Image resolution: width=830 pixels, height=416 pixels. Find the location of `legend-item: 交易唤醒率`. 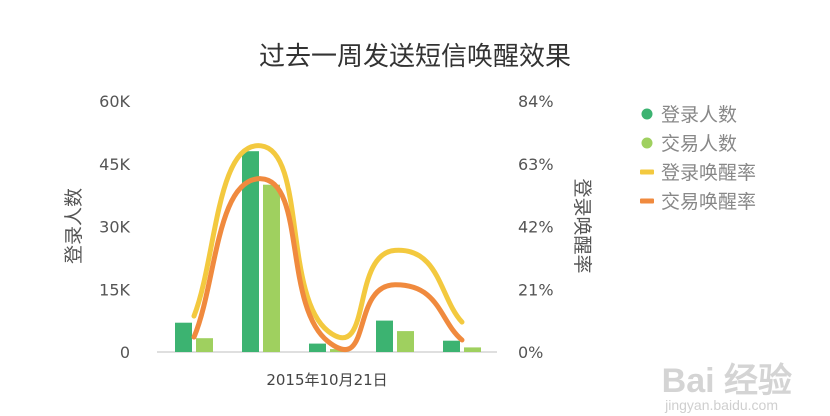

legend-item: 交易唤醒率 is located at coordinates (698, 202).